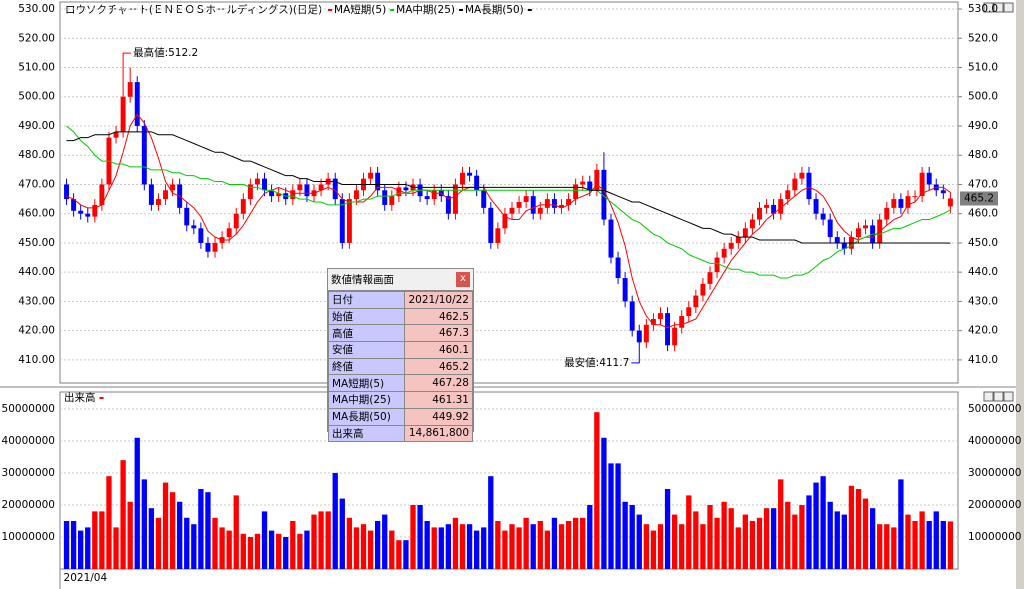 The image size is (1024, 589). I want to click on info-value: 467.3, so click(438, 333).